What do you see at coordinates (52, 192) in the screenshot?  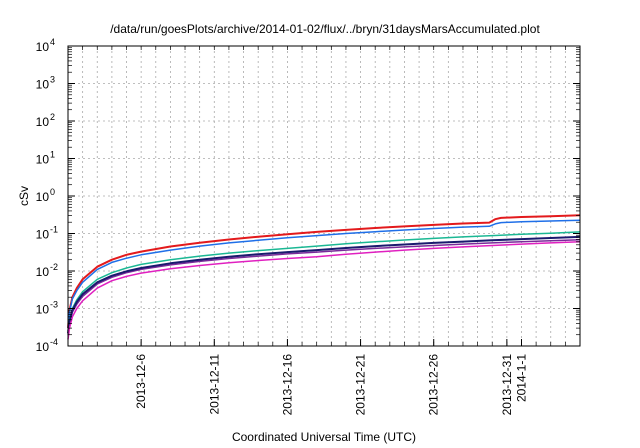 I see `y-tick-exponent: 0` at bounding box center [52, 192].